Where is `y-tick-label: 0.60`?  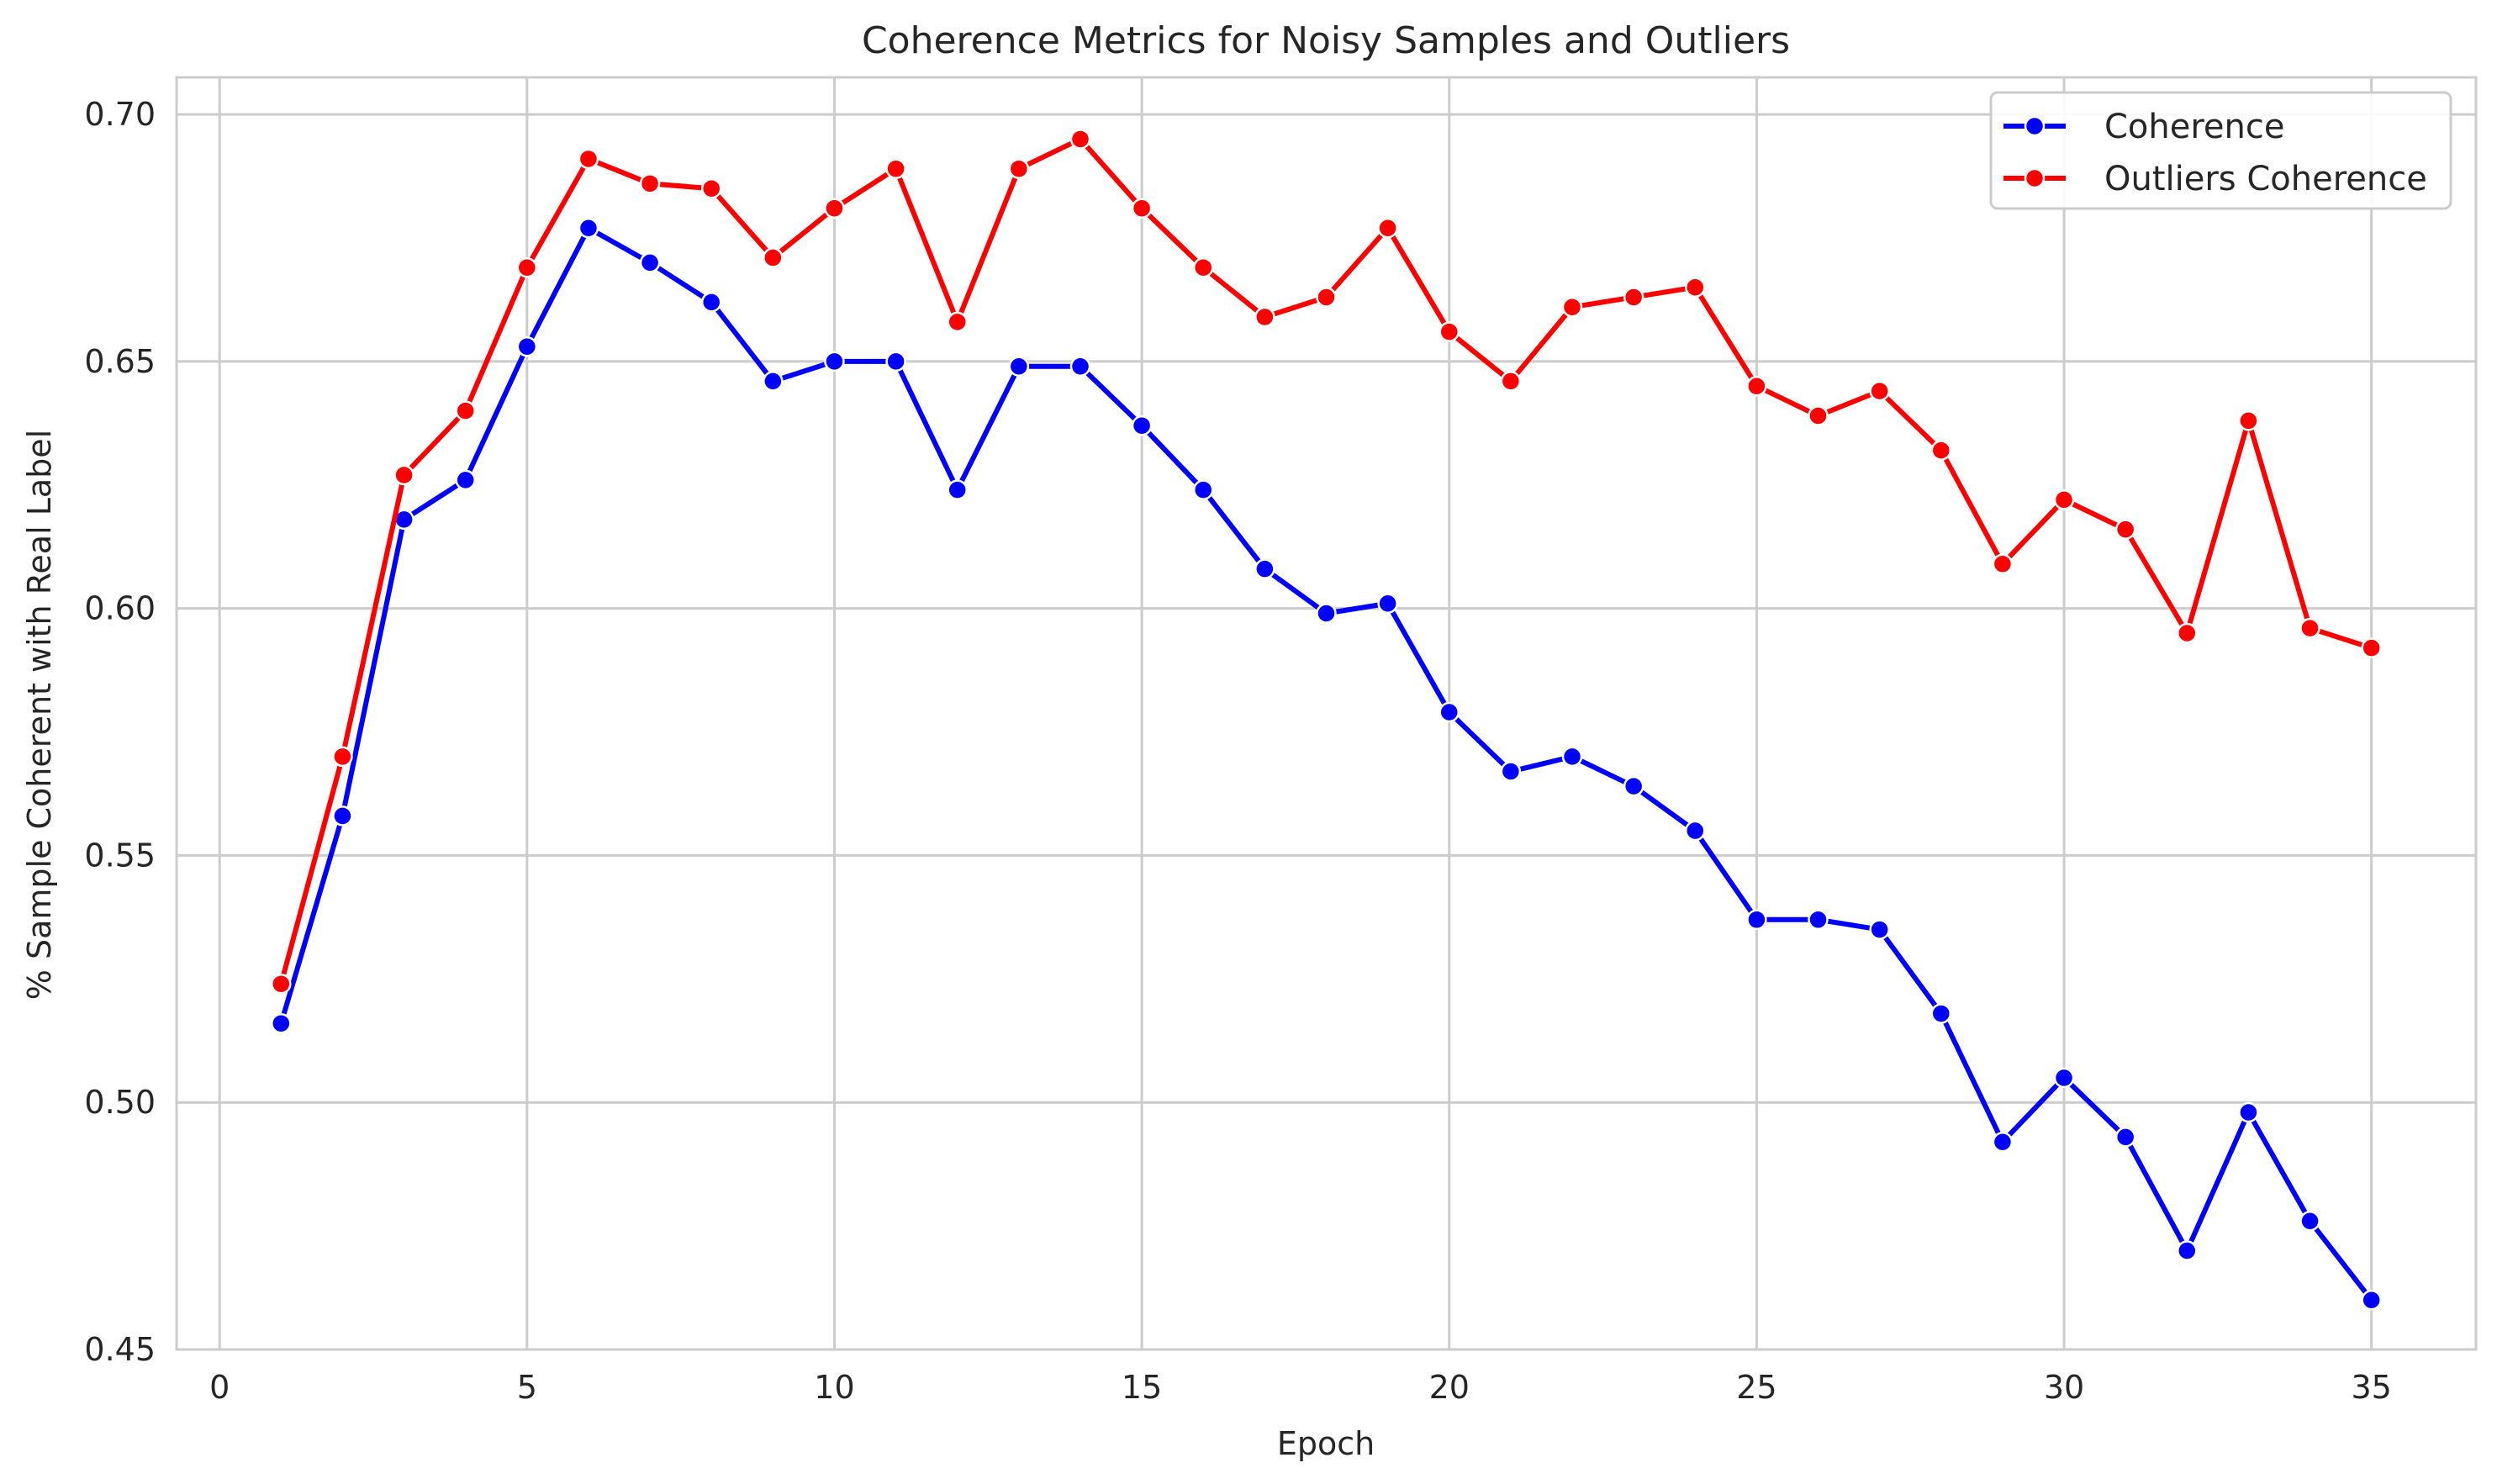 y-tick-label: 0.60 is located at coordinates (120, 608).